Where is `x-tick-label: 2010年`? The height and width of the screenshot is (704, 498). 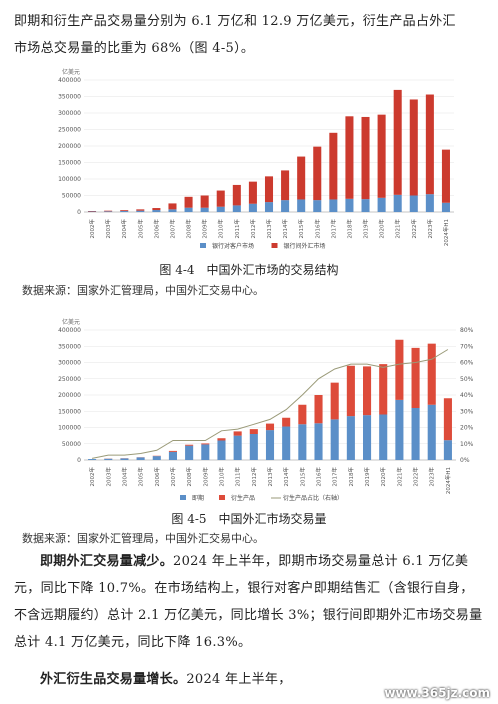 x-tick-label: 2010年 is located at coordinates (221, 229).